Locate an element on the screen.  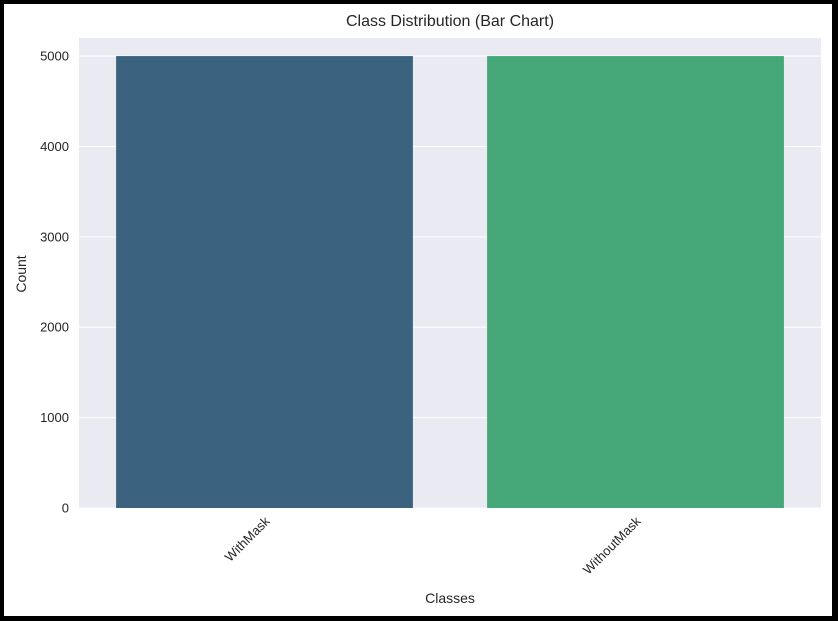
y-tick-label: 4000 is located at coordinates (54, 146).